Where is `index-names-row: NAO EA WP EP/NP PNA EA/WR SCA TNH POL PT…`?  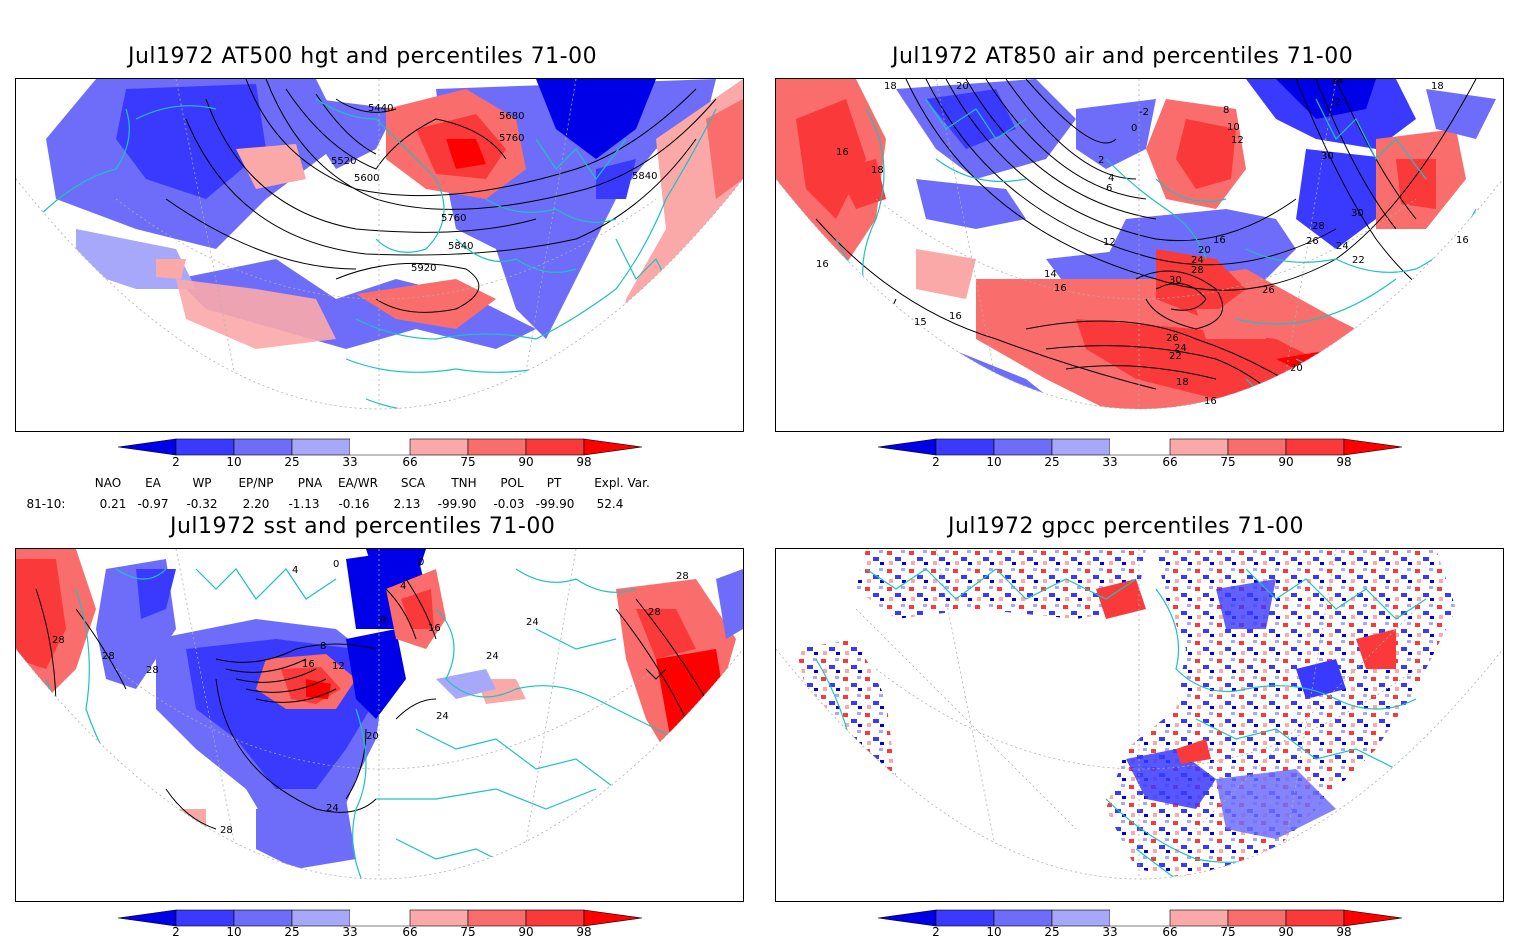 index-names-row: NAO EA WP EP/NP PNA EA/WR SCA TNH POL PT… is located at coordinates (350, 484).